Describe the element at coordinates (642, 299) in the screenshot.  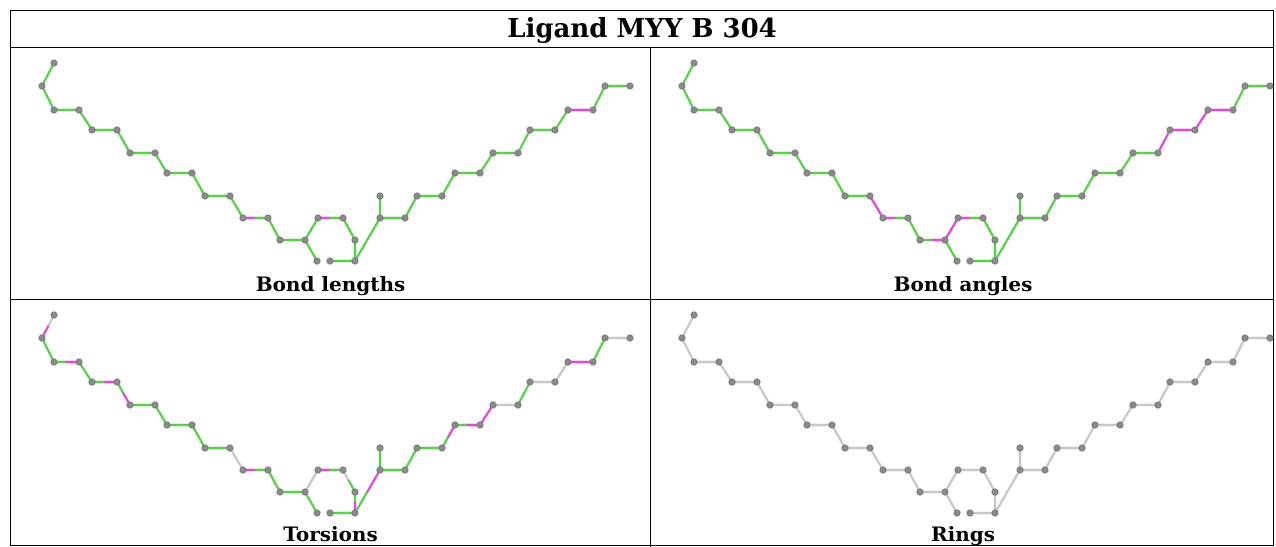
I see `horizontal-divider` at that location.